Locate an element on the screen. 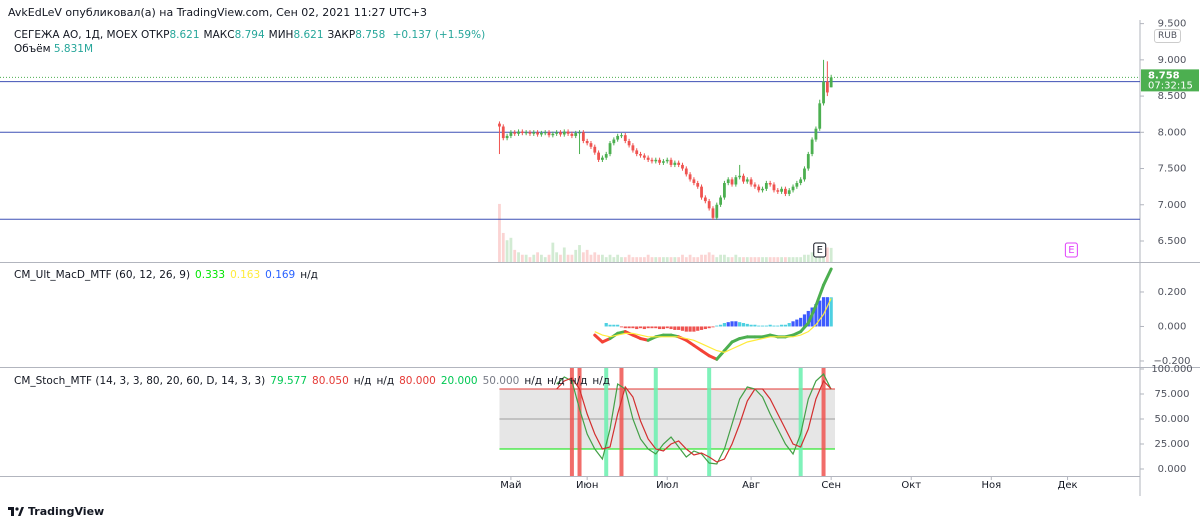 Image resolution: width=1200 pixels, height=526 pixels. legend-value: 80.050 is located at coordinates (330, 381).